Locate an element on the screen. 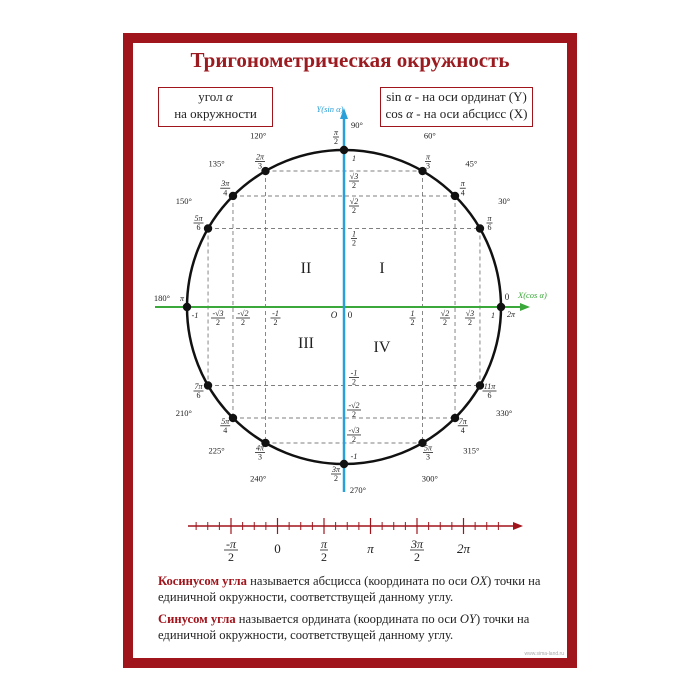 The height and width of the screenshot is (700, 700). fraction-numerator: -√2 is located at coordinates (353, 405).